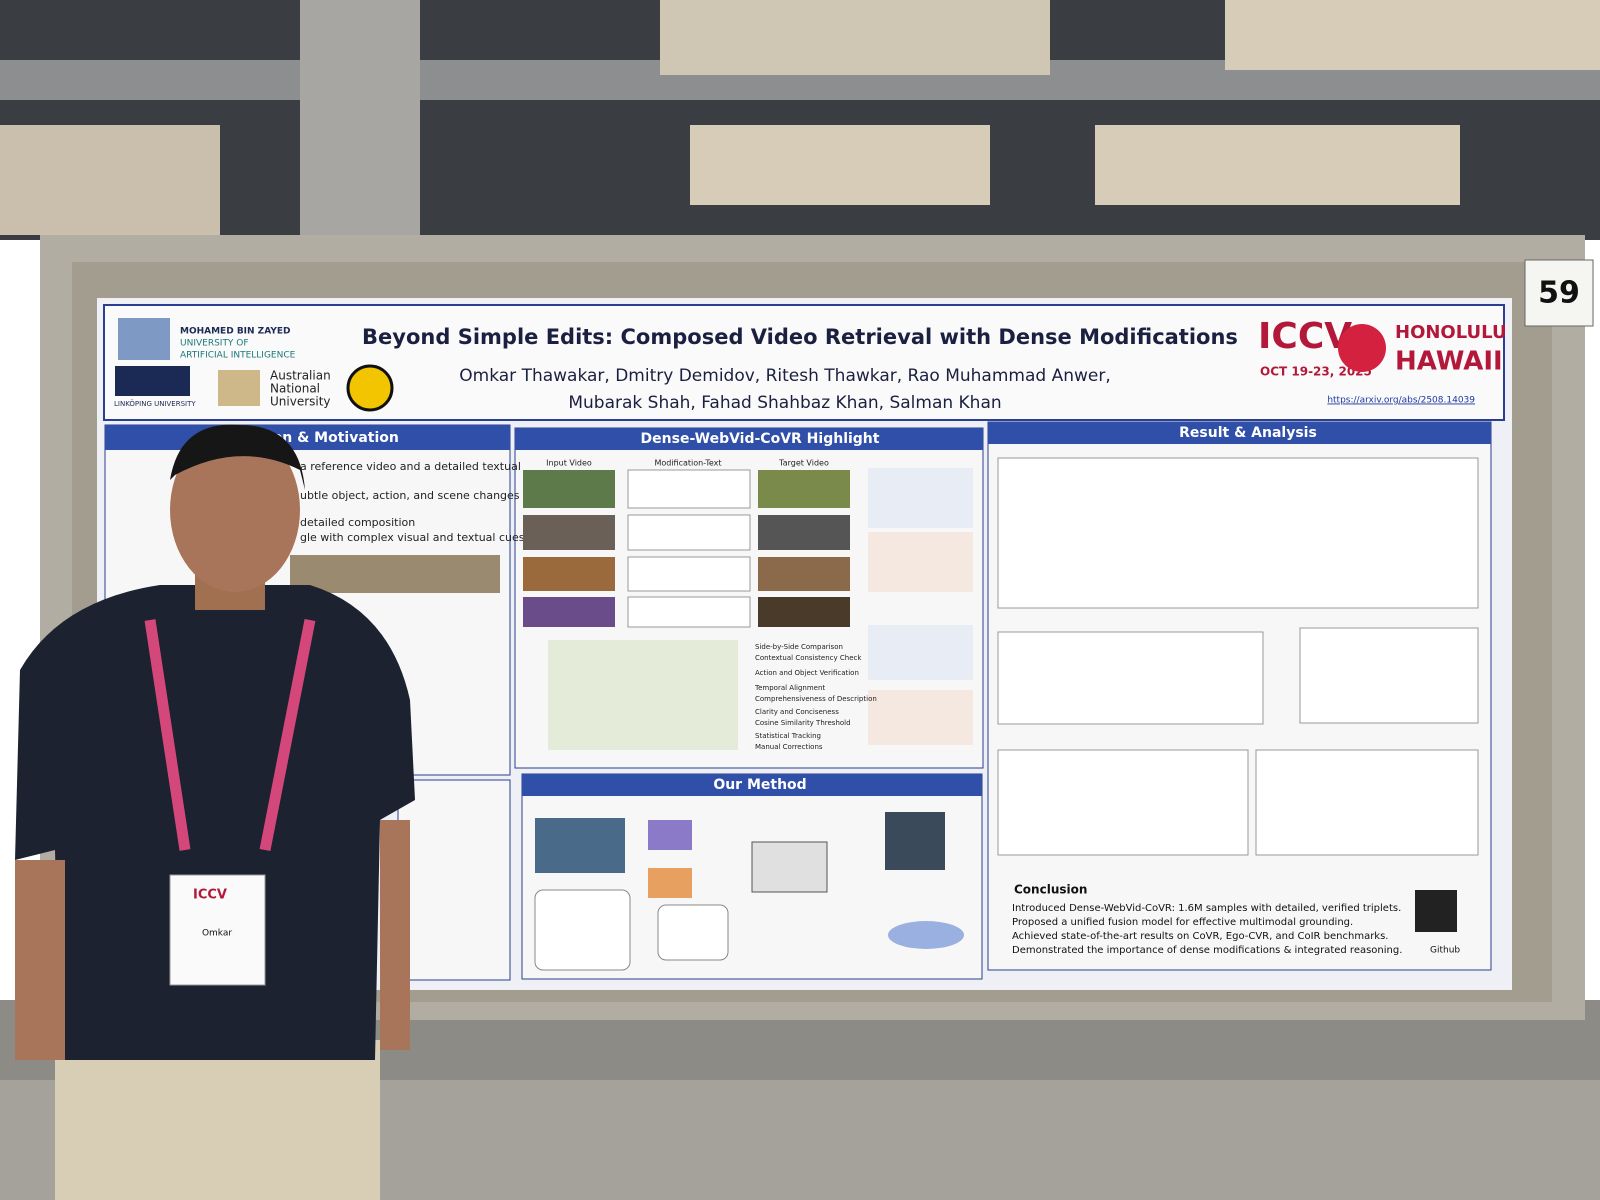  What do you see at coordinates (808, 658) in the screenshot?
I see `step: Contextual Consistency Check` at bounding box center [808, 658].